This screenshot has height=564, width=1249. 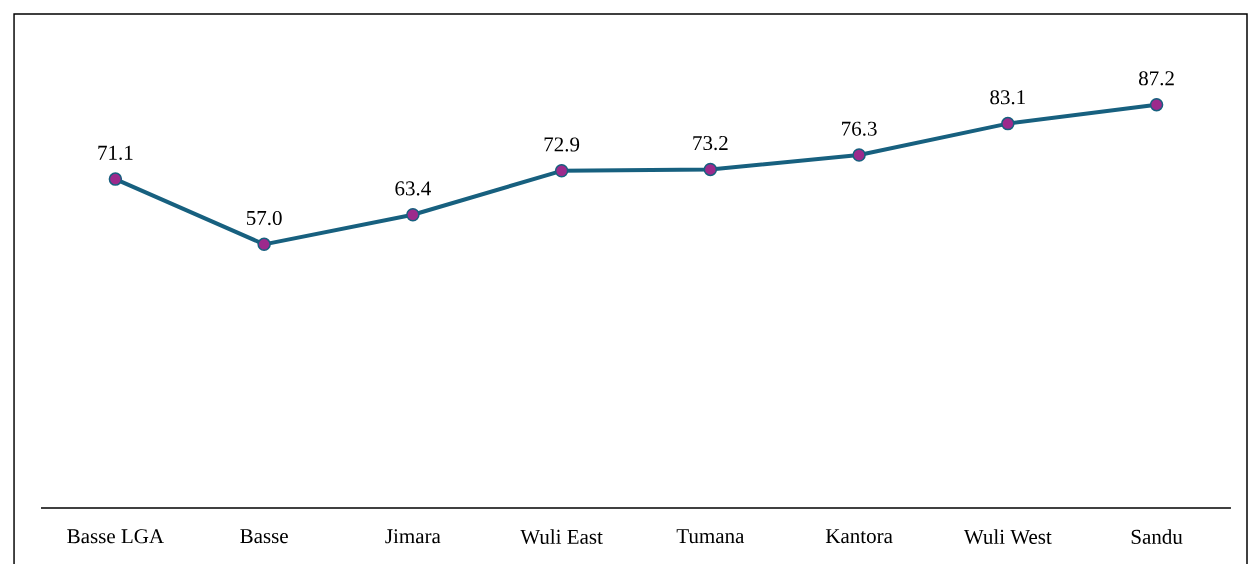 What do you see at coordinates (859, 536) in the screenshot?
I see `x-tick-label: Kantora` at bounding box center [859, 536].